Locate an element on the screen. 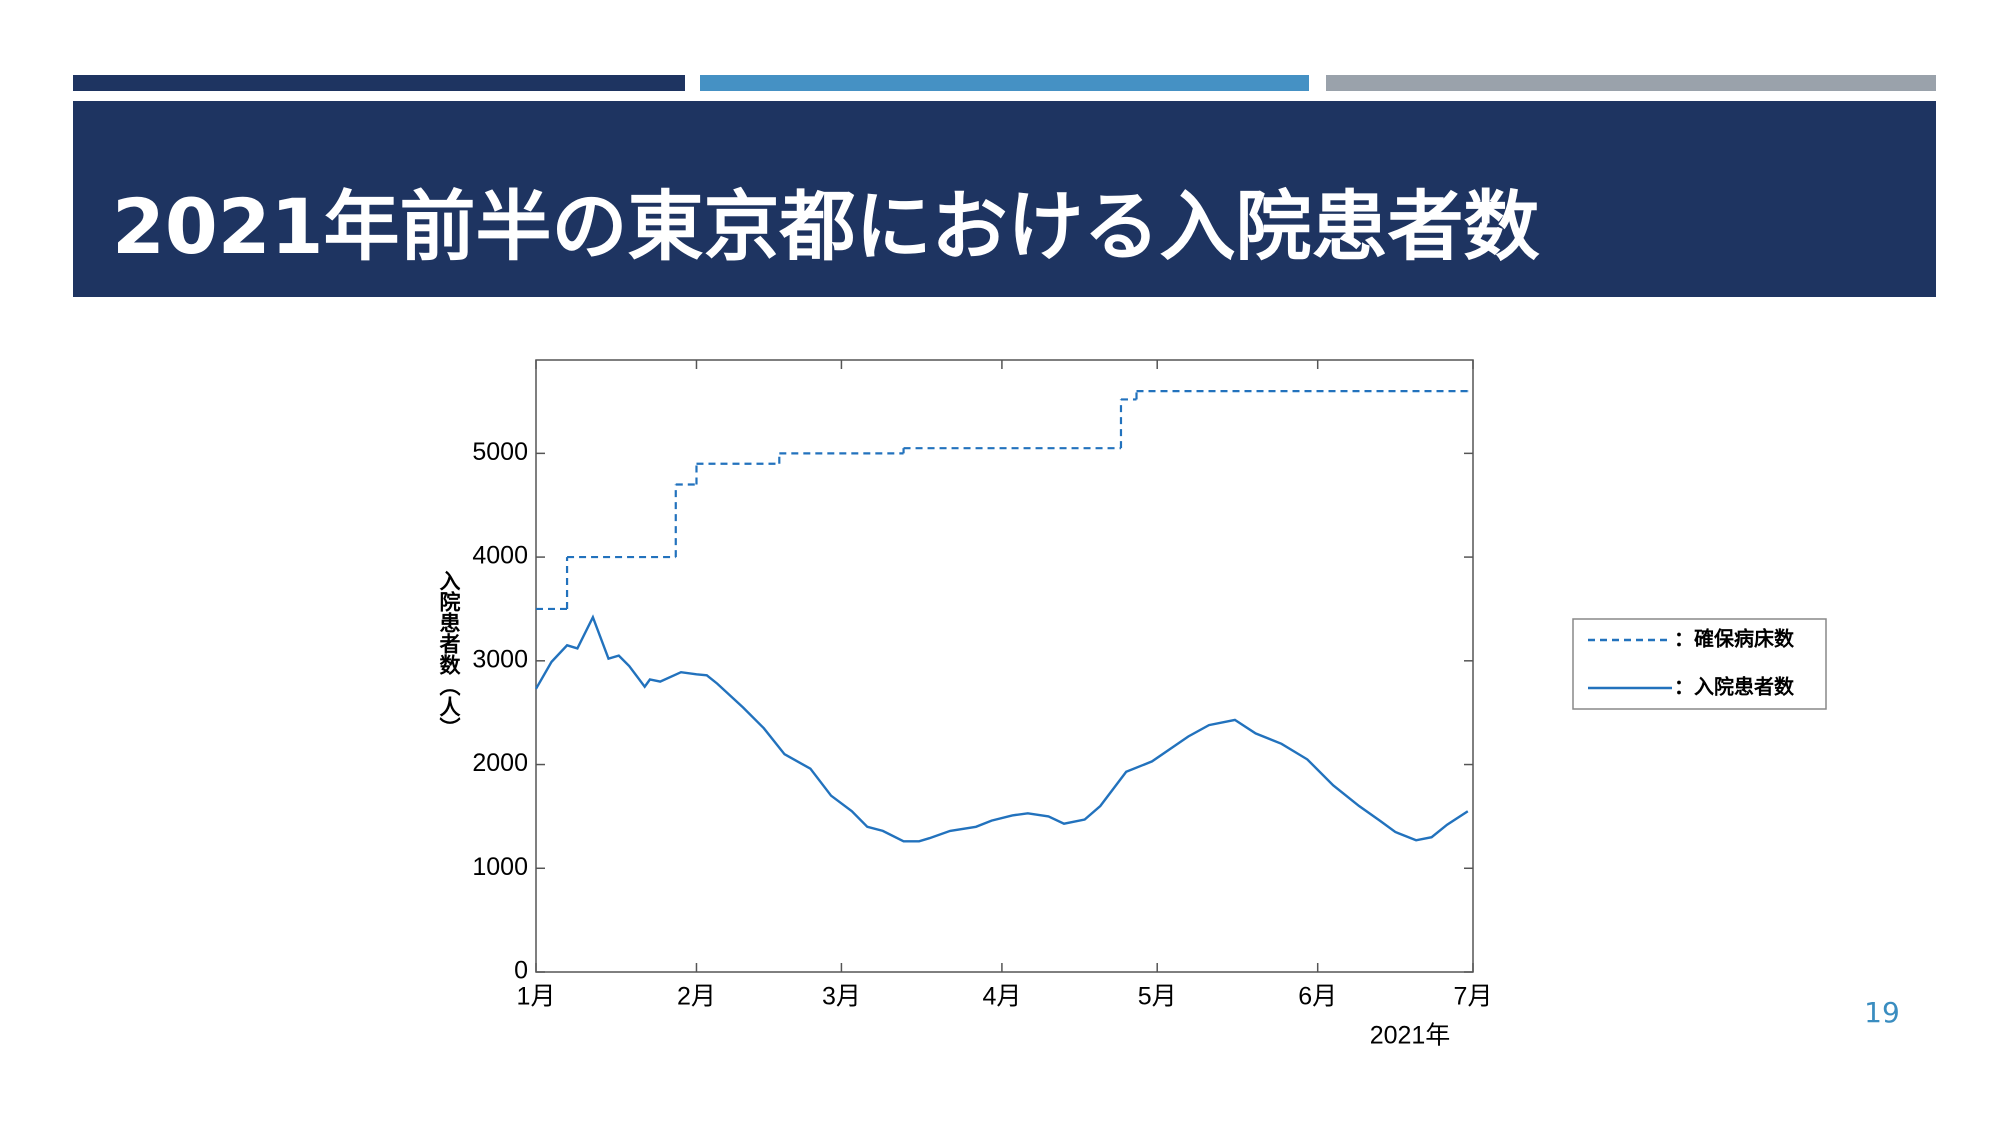  y-axis-label-text: 入院患者数（人） is located at coordinates (449, 654).